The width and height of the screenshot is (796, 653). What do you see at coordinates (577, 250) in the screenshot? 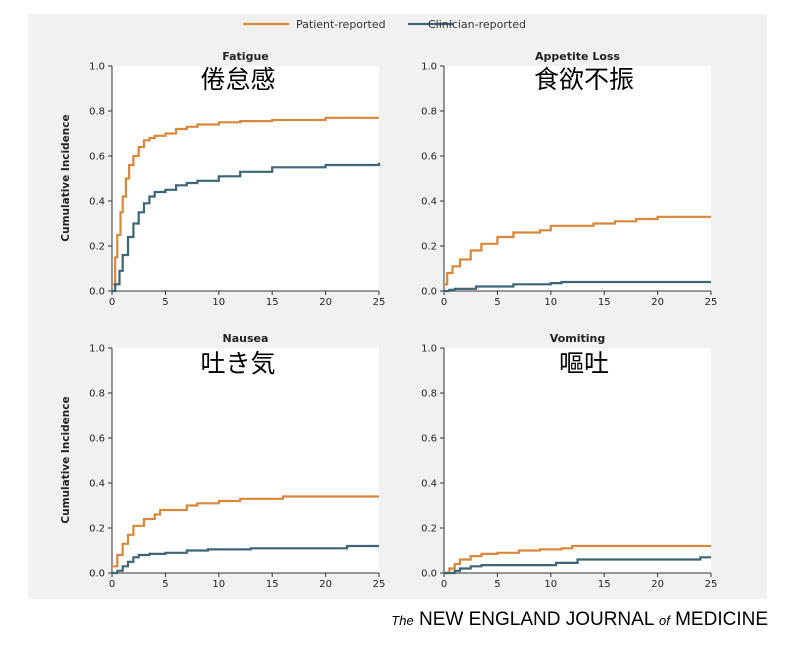
I see `series-line-patient-appetite-loss` at bounding box center [577, 250].